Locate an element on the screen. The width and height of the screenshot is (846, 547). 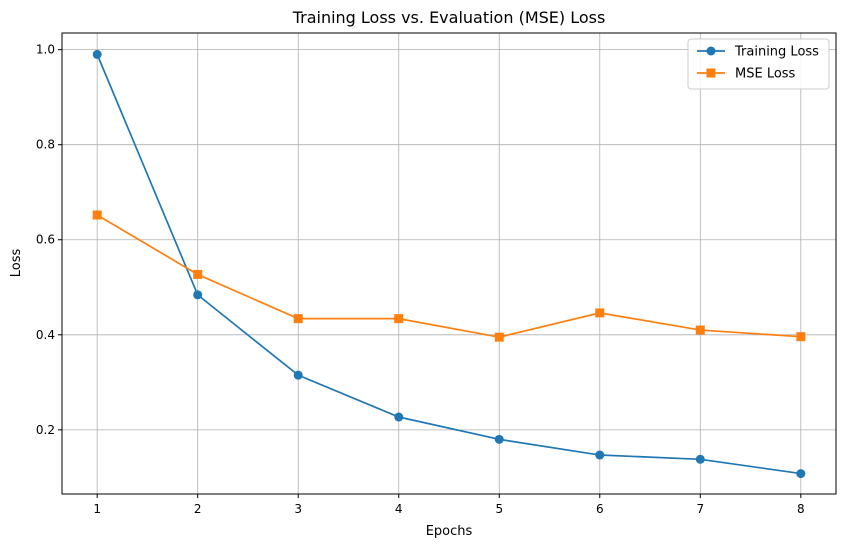
x-tick-label: 7 is located at coordinates (700, 509).